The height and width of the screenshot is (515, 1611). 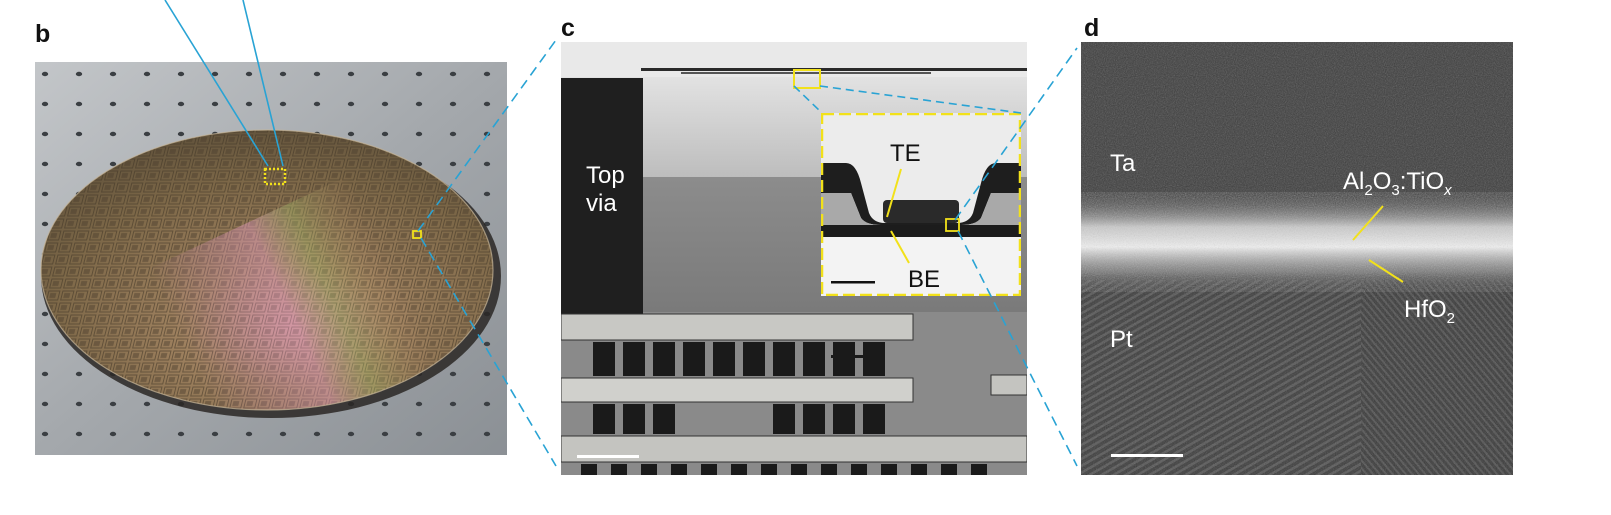 I want to click on label-al2o3-tiox: Al2O3:TiOx, so click(x=1397, y=183).